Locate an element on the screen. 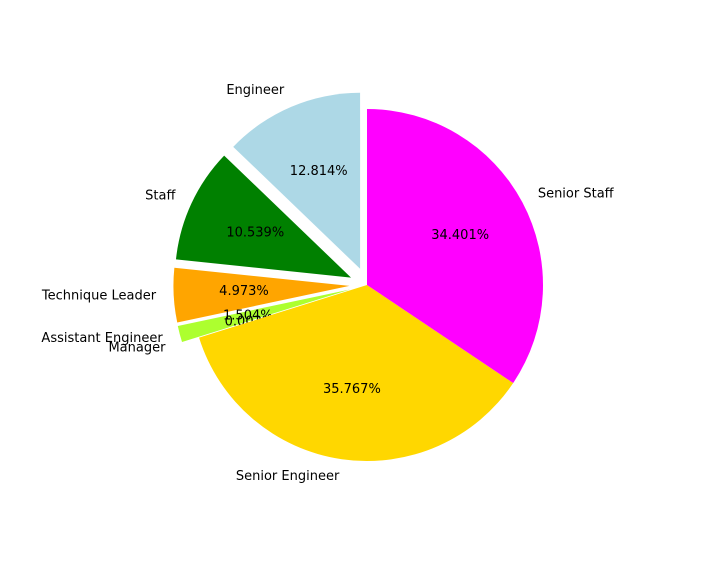  slice-percent-senior-engineer: 35.767% is located at coordinates (352, 389).